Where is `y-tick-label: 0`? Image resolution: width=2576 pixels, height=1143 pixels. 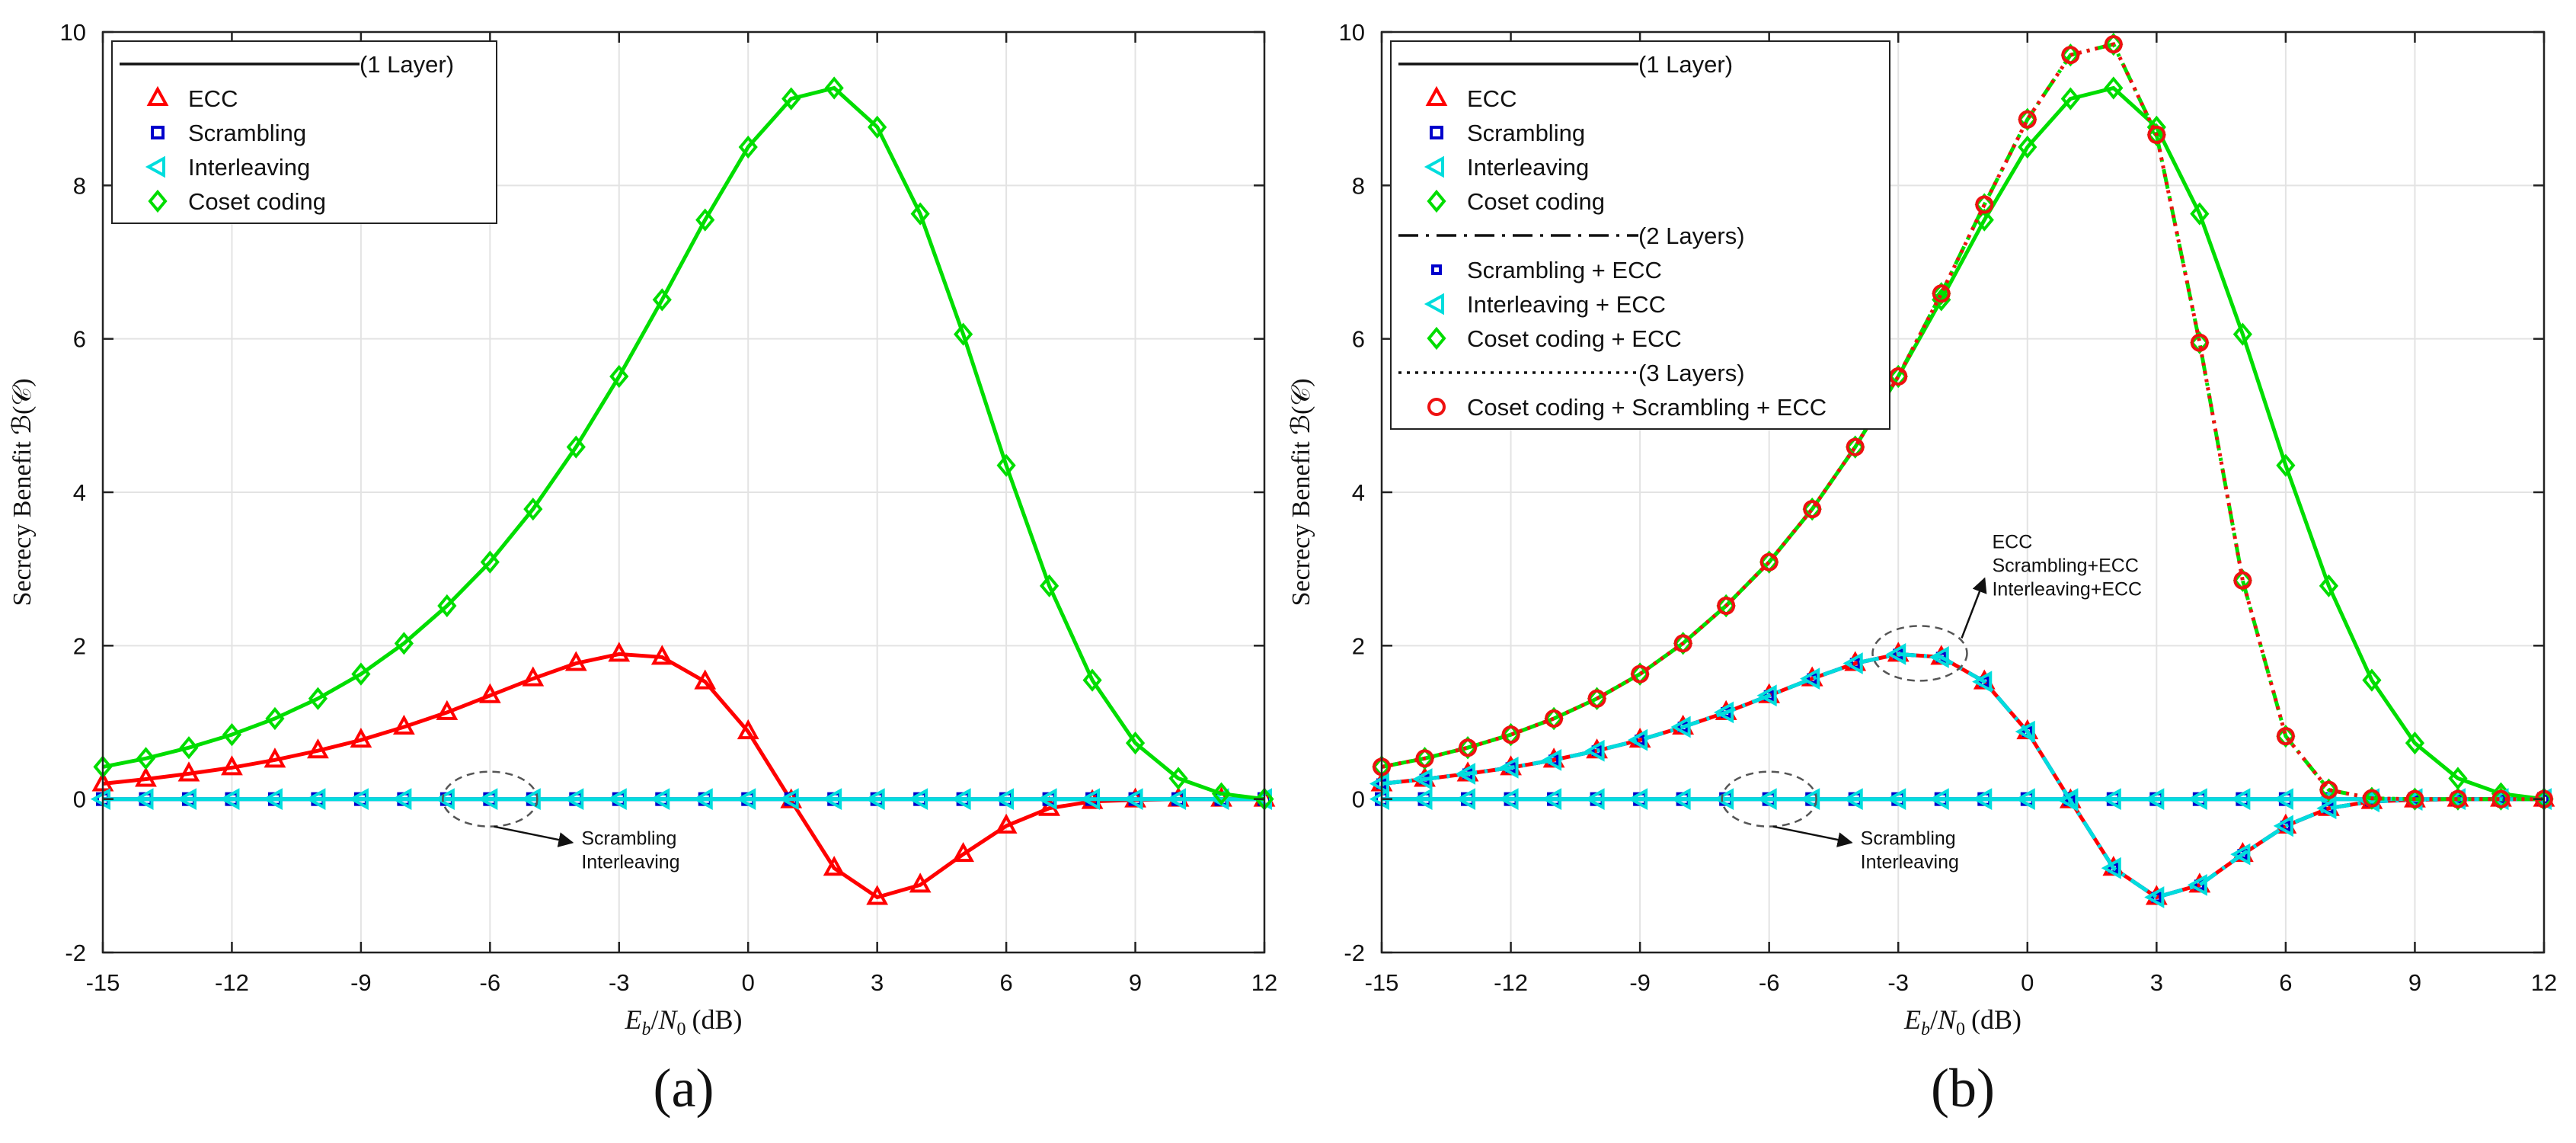 y-tick-label: 0 is located at coordinates (79, 799).